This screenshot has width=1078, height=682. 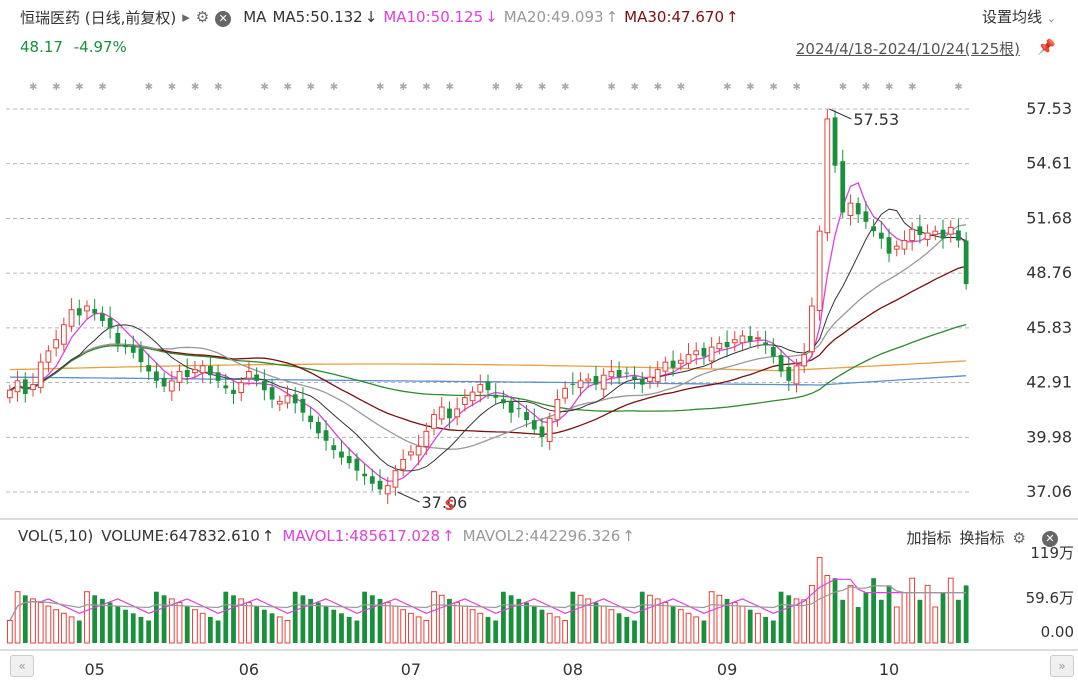 I want to click on add-indicator-button: 加指标, so click(x=929, y=538).